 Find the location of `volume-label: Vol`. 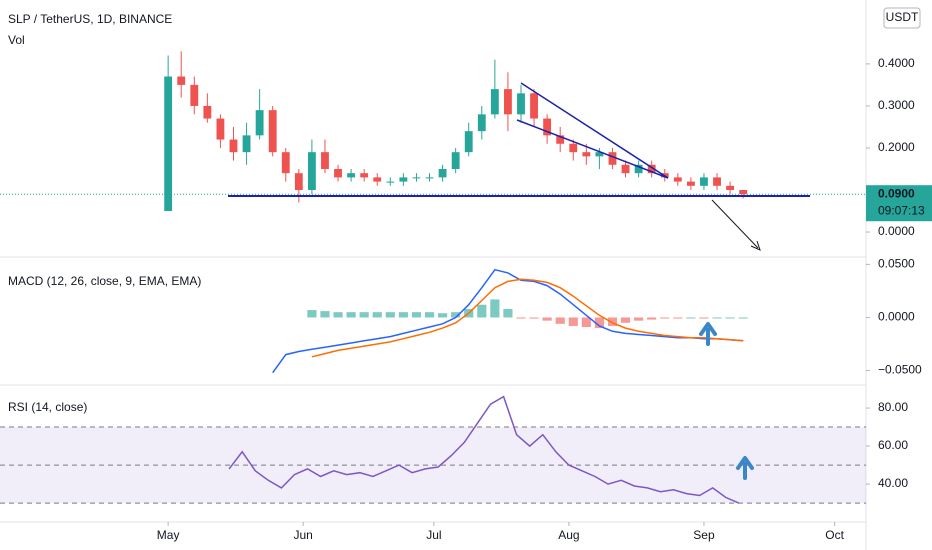

volume-label: Vol is located at coordinates (16, 40).